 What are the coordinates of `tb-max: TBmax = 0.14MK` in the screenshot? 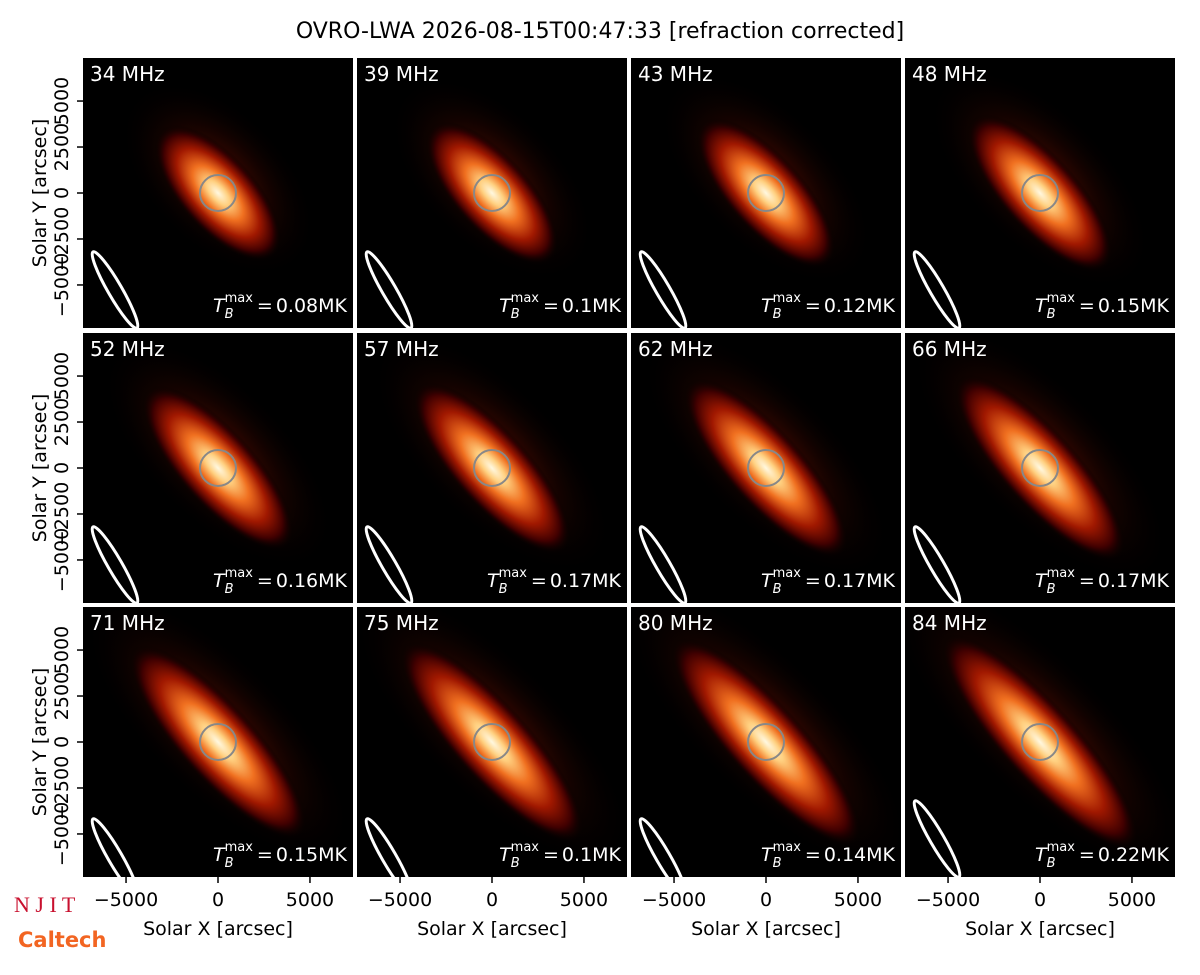 It's located at (828, 855).